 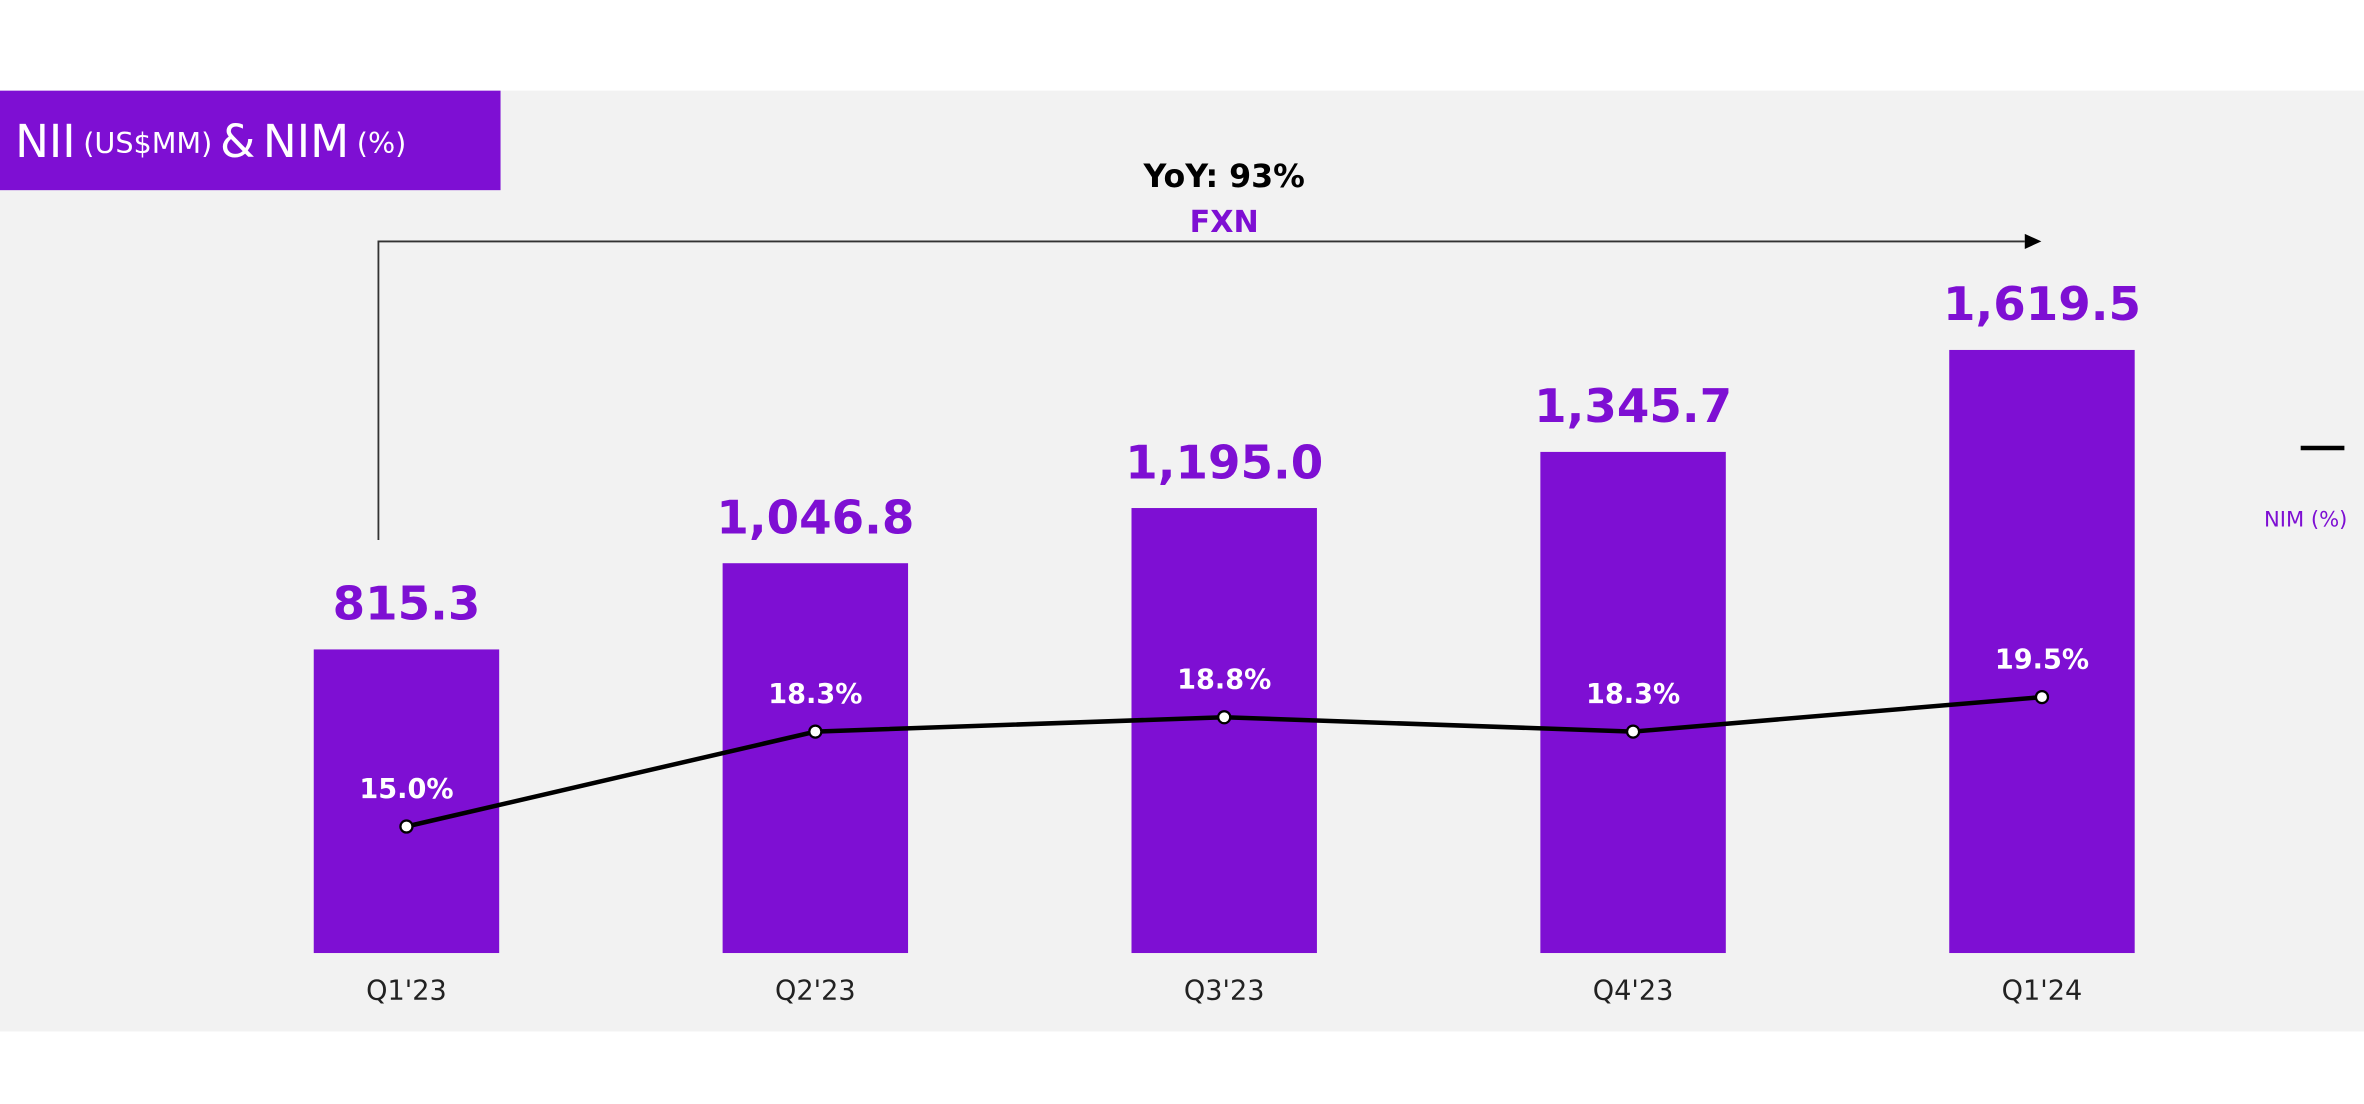 What do you see at coordinates (306, 141) in the screenshot?
I see `title-part: NIM` at bounding box center [306, 141].